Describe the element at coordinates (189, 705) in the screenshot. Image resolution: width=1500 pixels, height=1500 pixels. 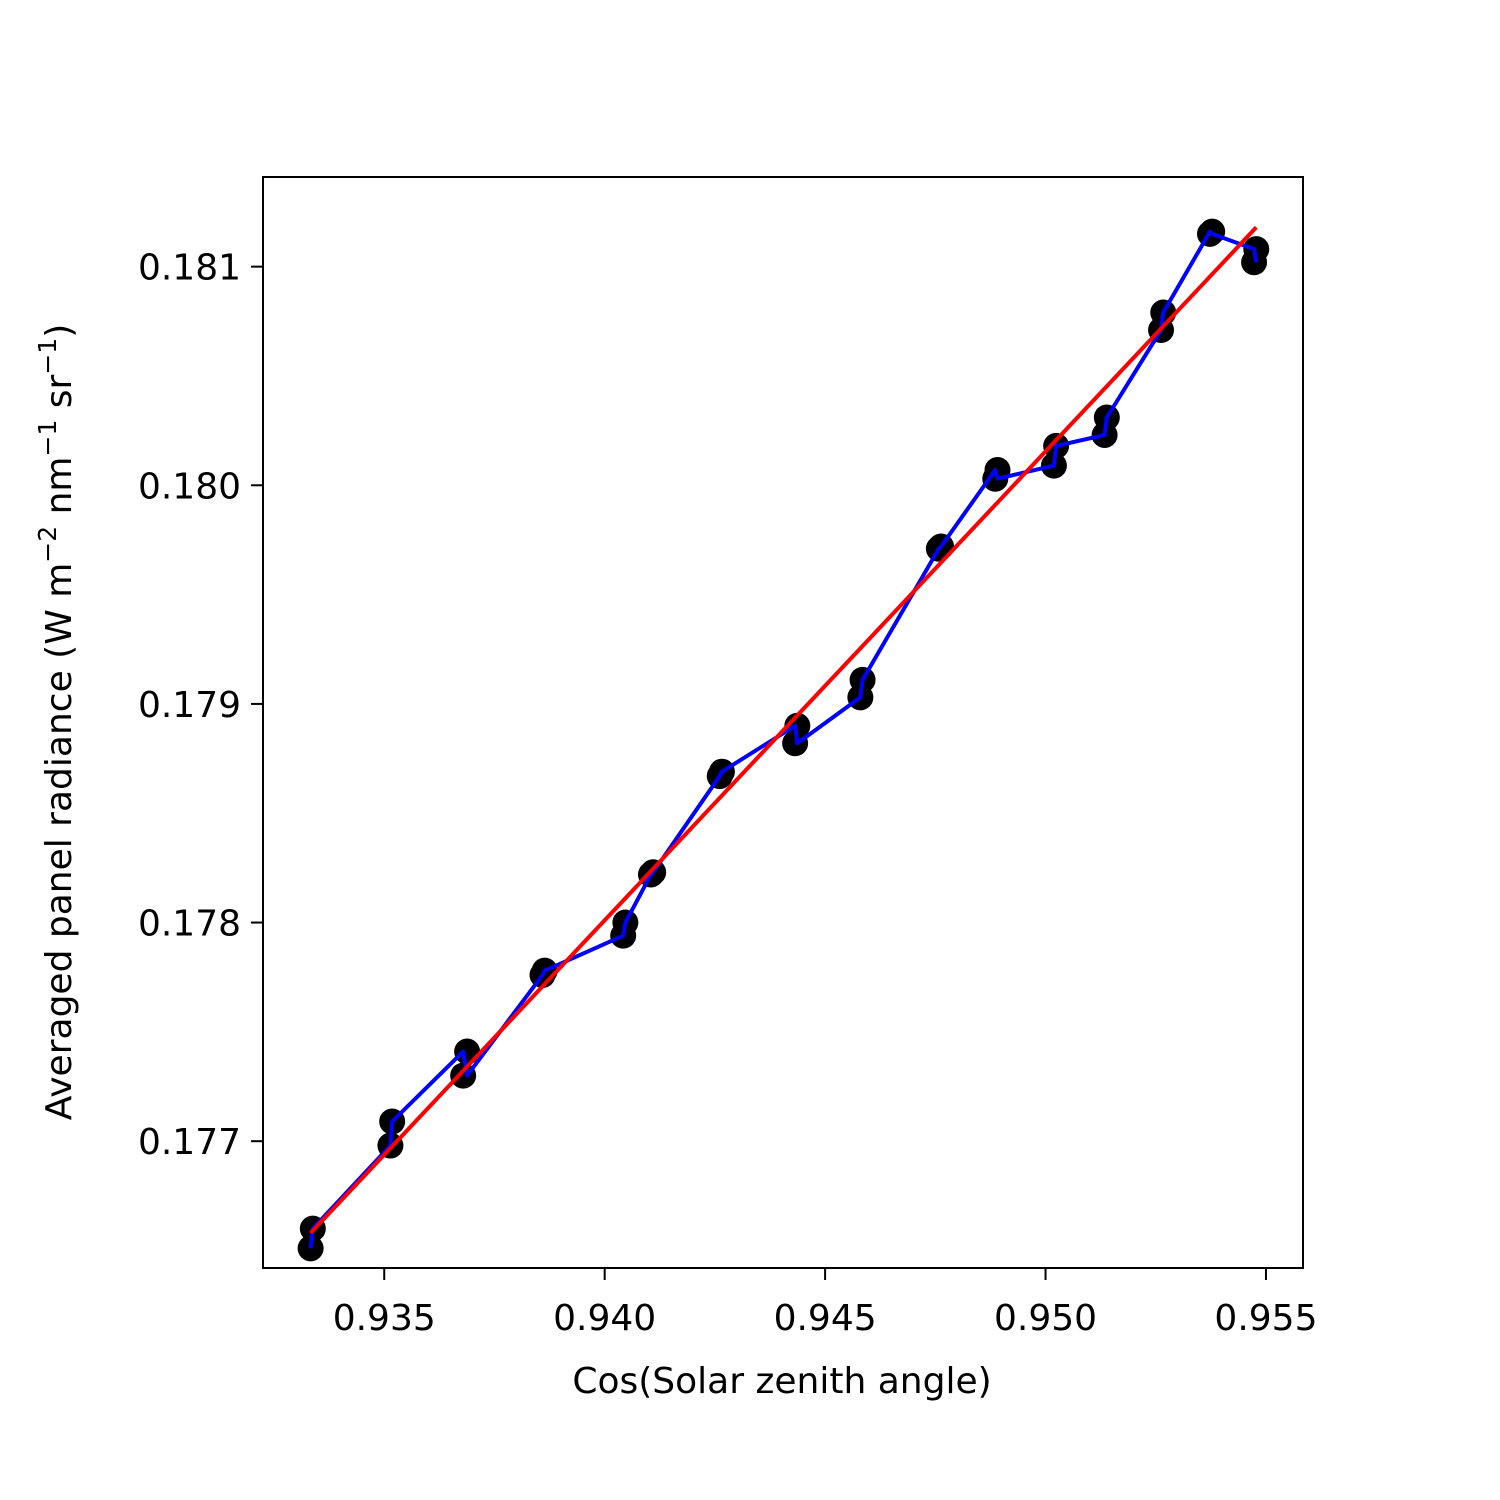
I see `y-tick-label: 0.179` at that location.